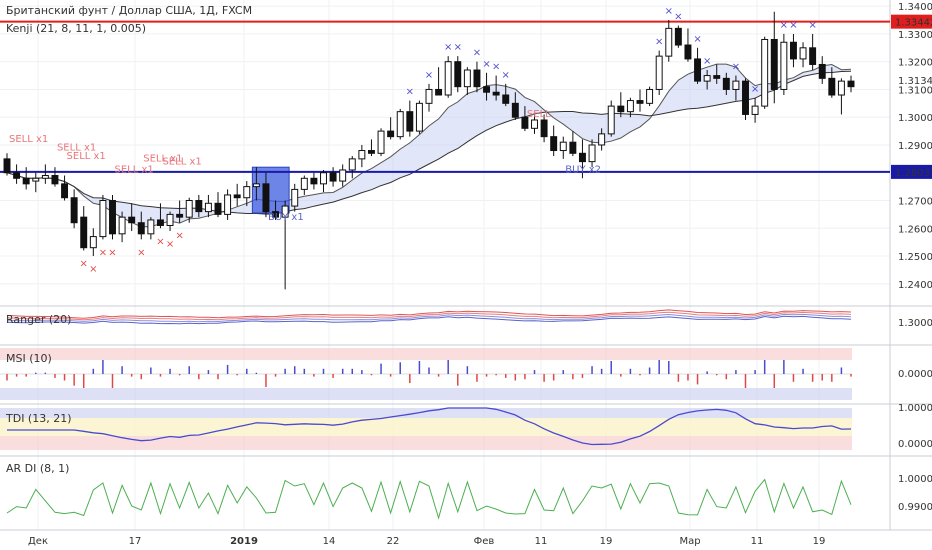  I want to click on chart-title: Британский фунт / Доллар США, 1Д, FXCM, so click(129, 10).